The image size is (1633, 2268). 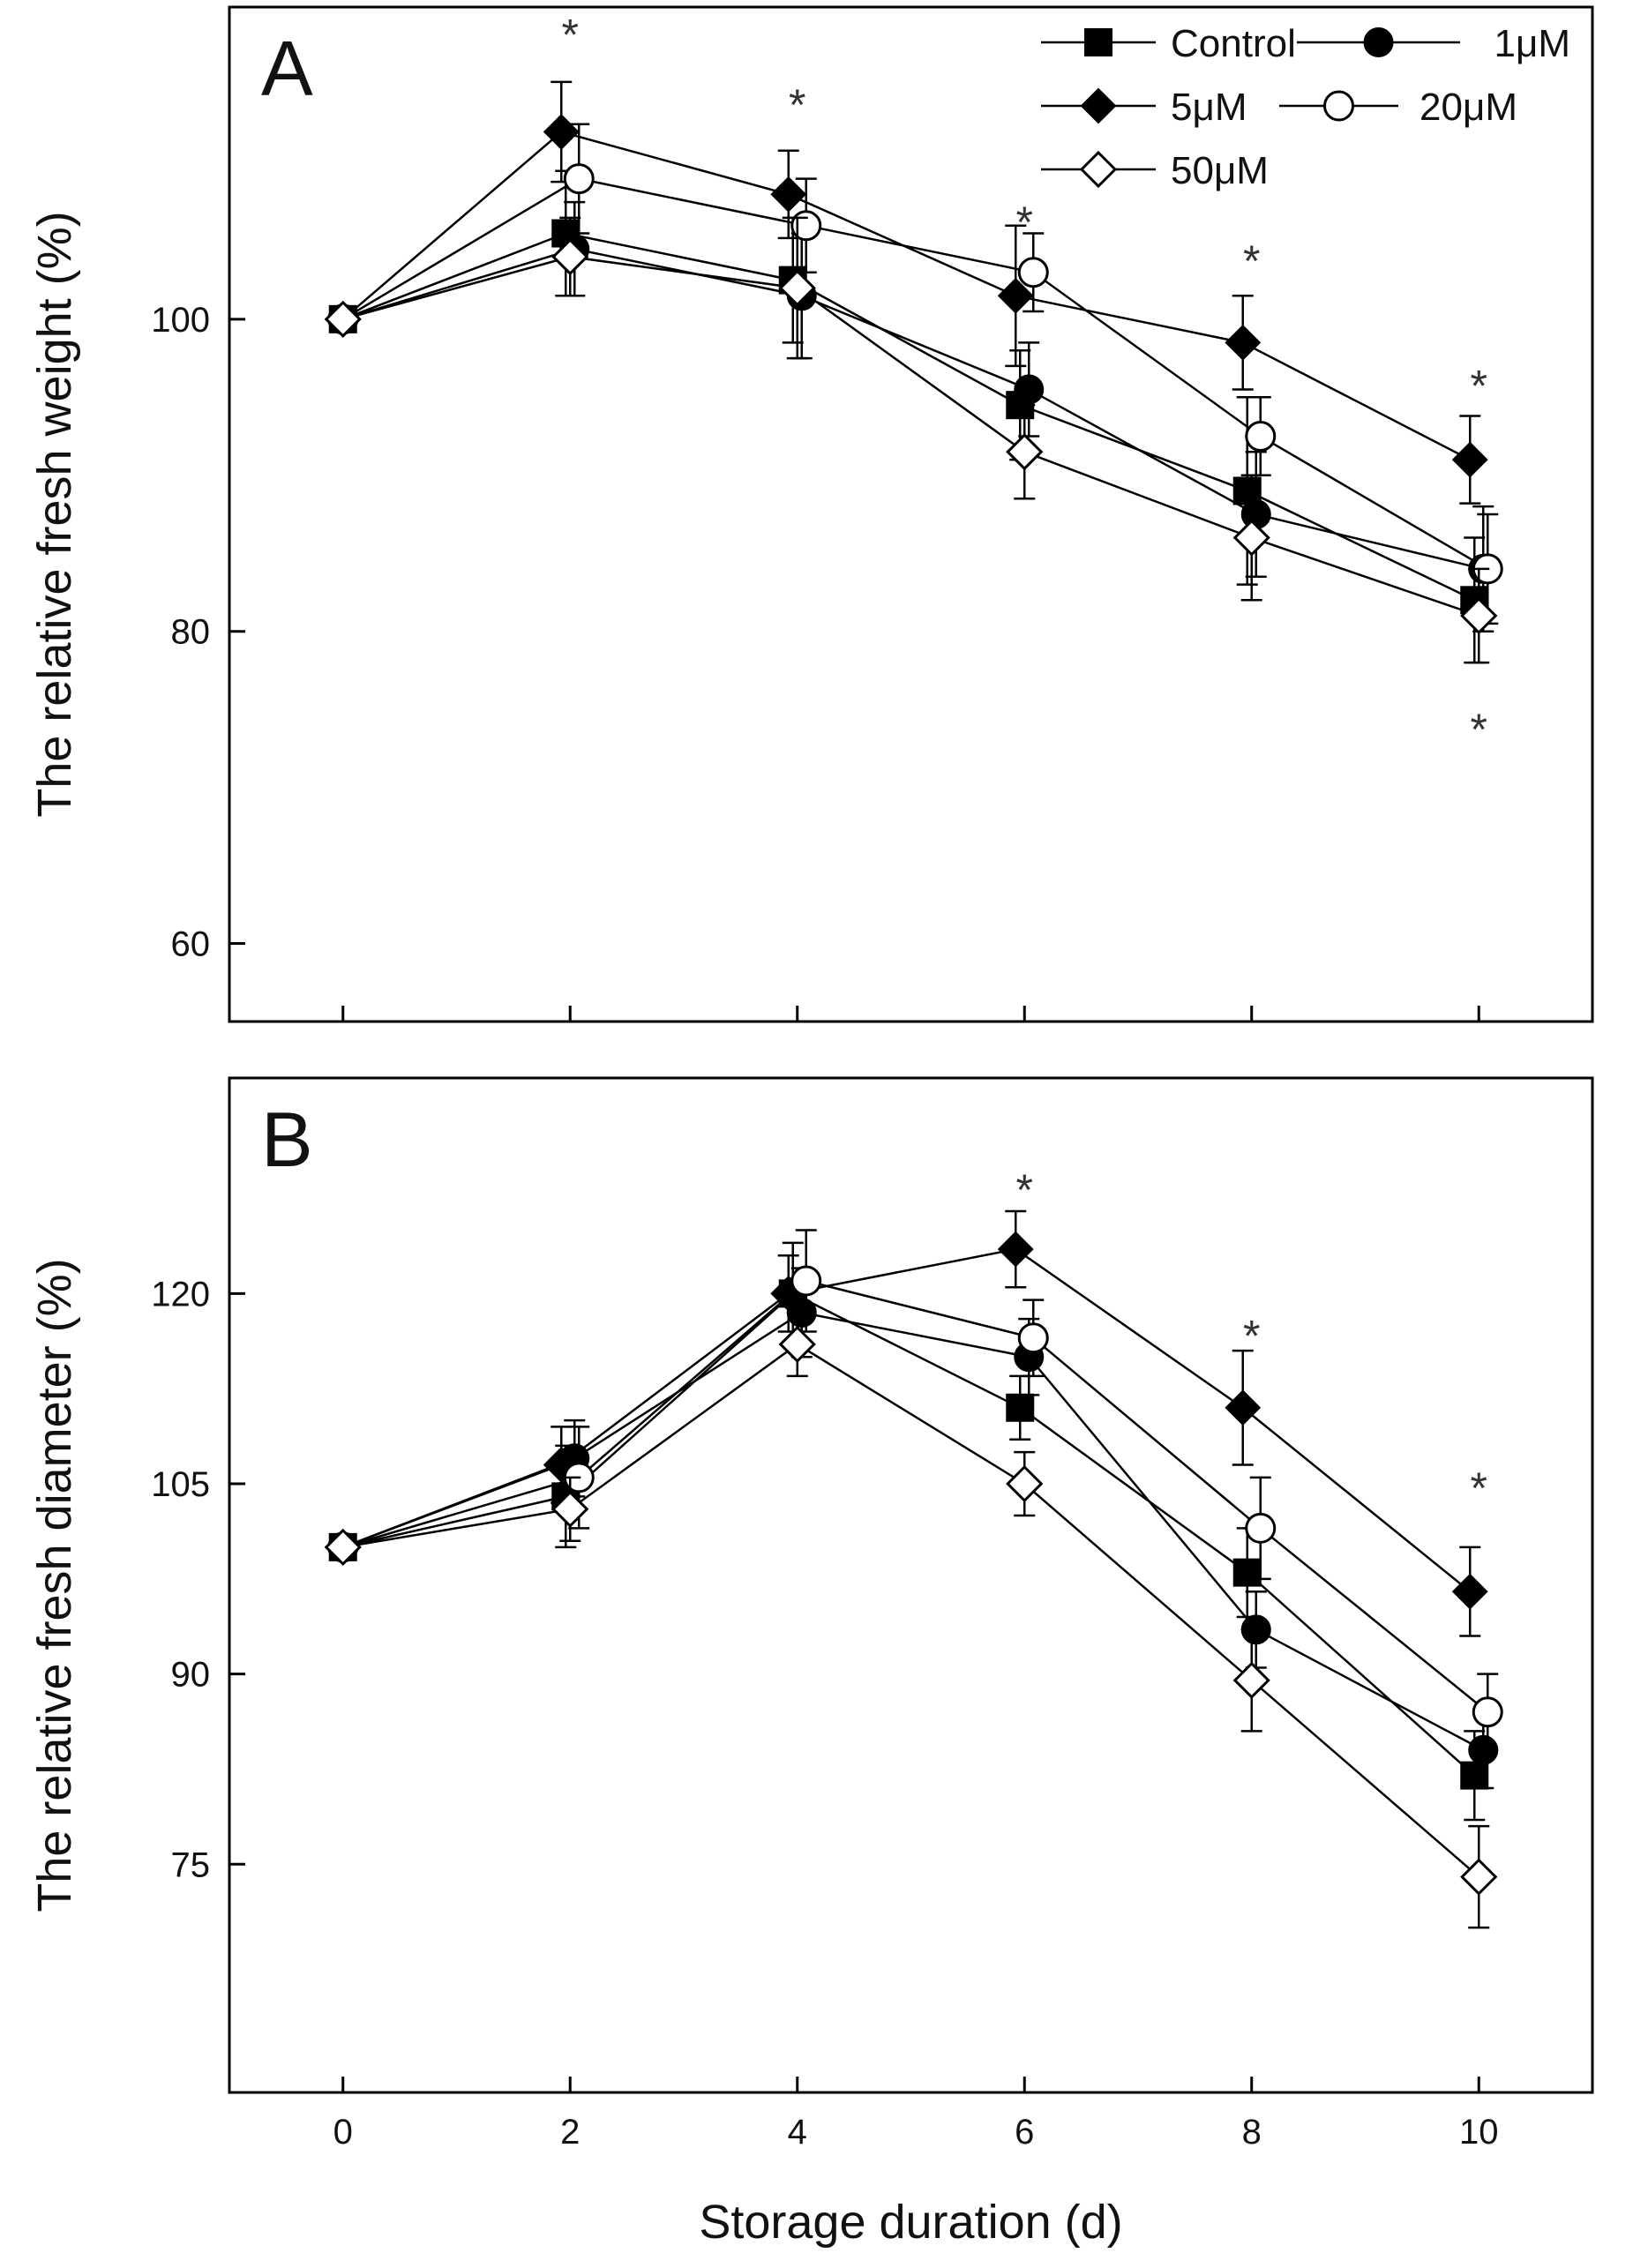 I want to click on y-tick-label: 120, so click(x=180, y=1294).